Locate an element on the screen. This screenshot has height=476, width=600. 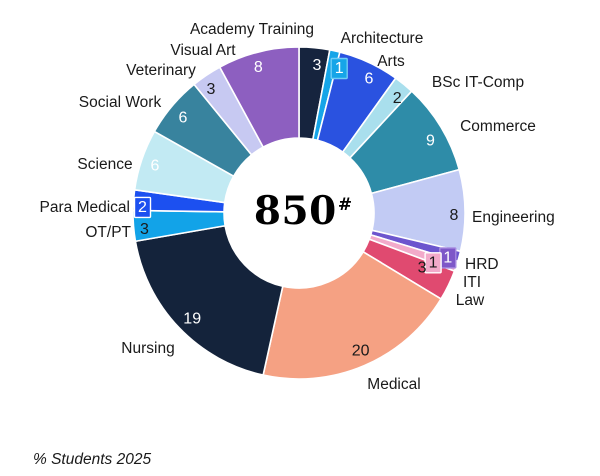
category-label-science: Science is located at coordinates (104, 164).